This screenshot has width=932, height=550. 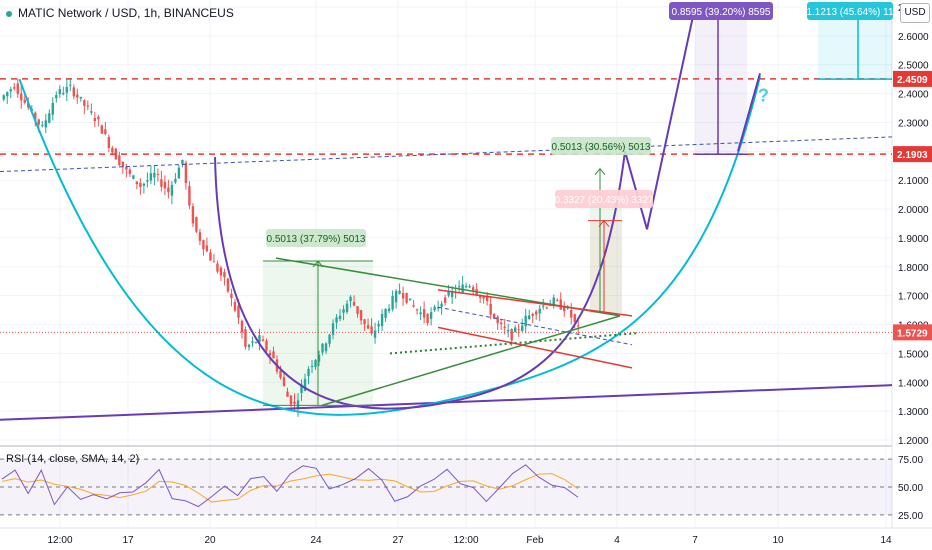 I want to click on measure-label: 0.5013 (37.79%) 5013, so click(x=316, y=239).